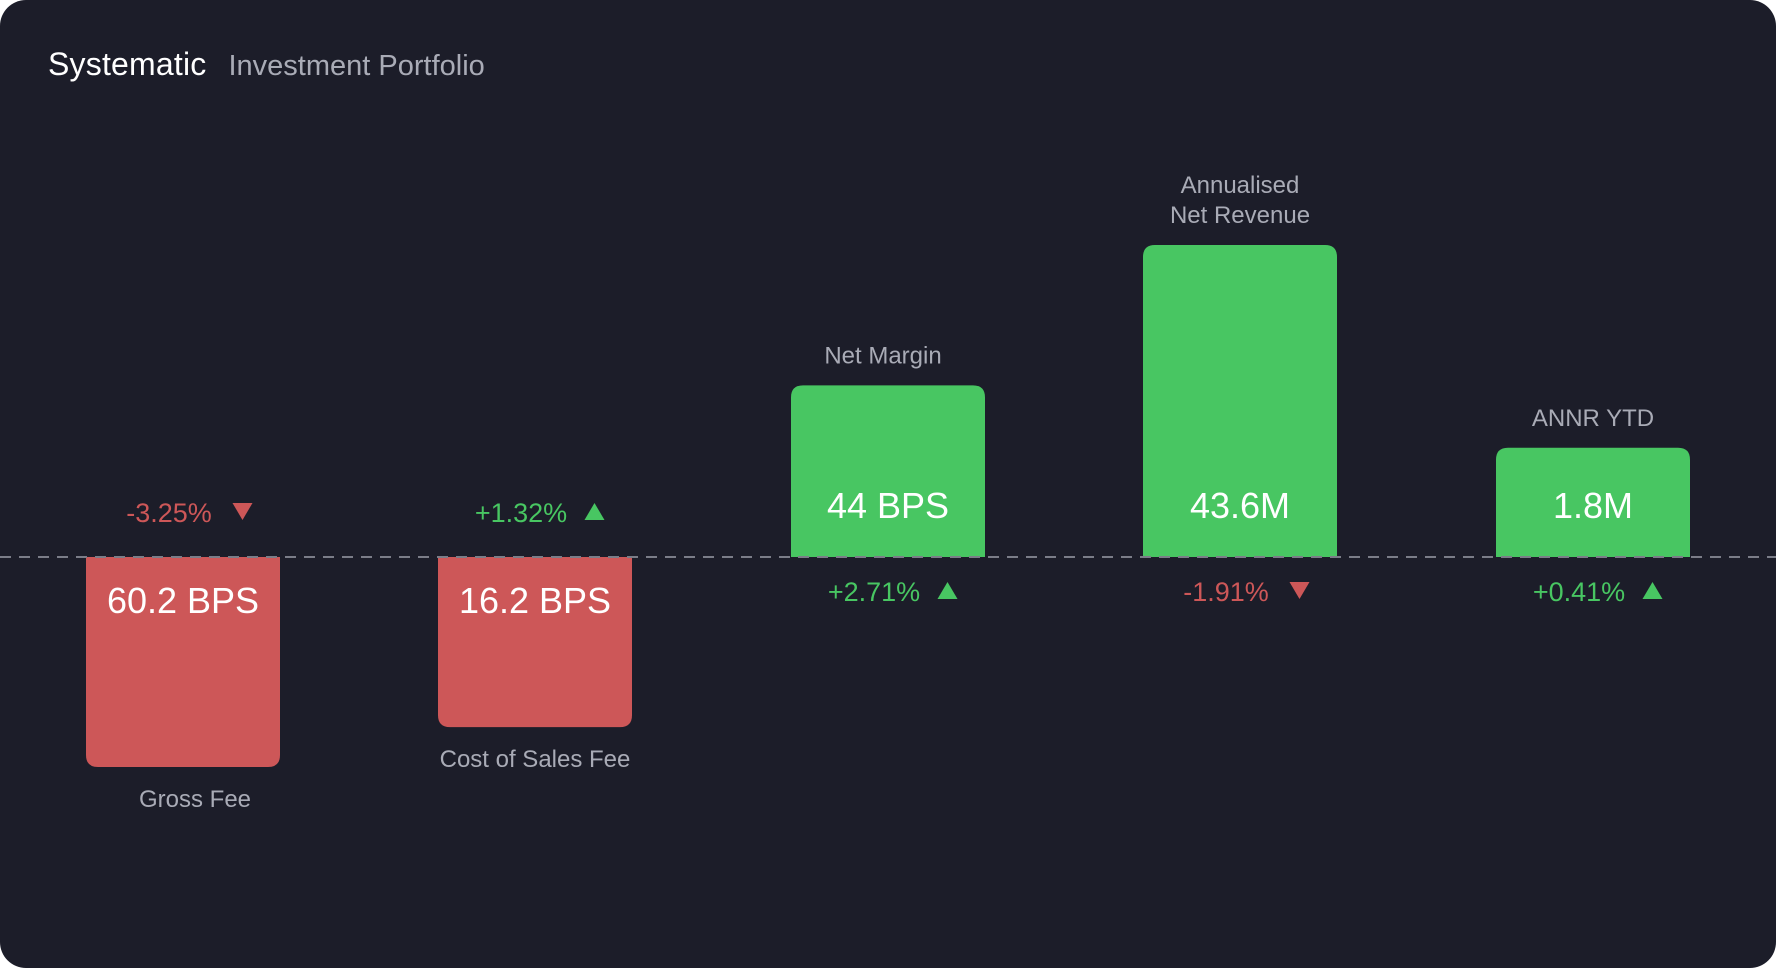 Image resolution: width=1776 pixels, height=968 pixels. I want to click on bar-value-label: 60.2 BPS, so click(183, 600).